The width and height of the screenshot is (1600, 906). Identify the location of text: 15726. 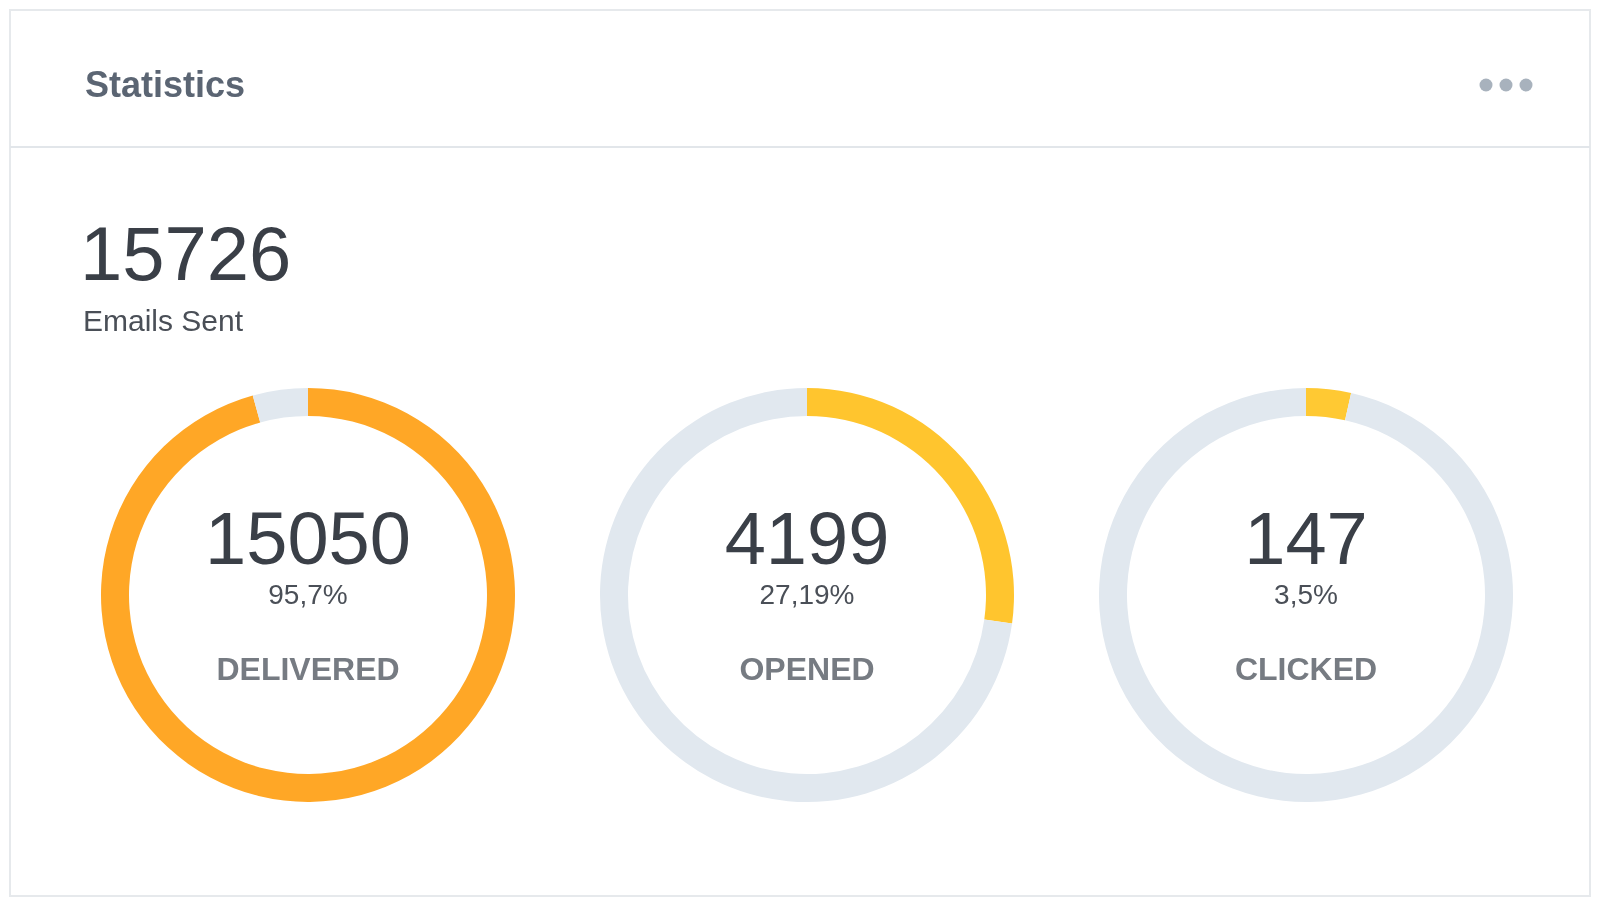
(186, 253).